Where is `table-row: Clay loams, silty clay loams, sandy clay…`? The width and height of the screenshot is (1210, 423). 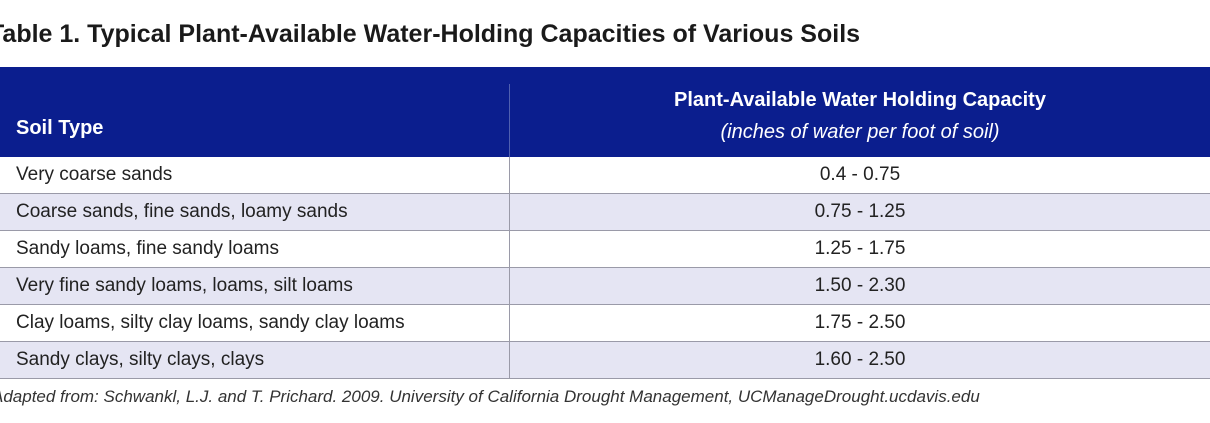 table-row: Clay loams, silty clay loams, sandy clay… is located at coordinates (605, 323).